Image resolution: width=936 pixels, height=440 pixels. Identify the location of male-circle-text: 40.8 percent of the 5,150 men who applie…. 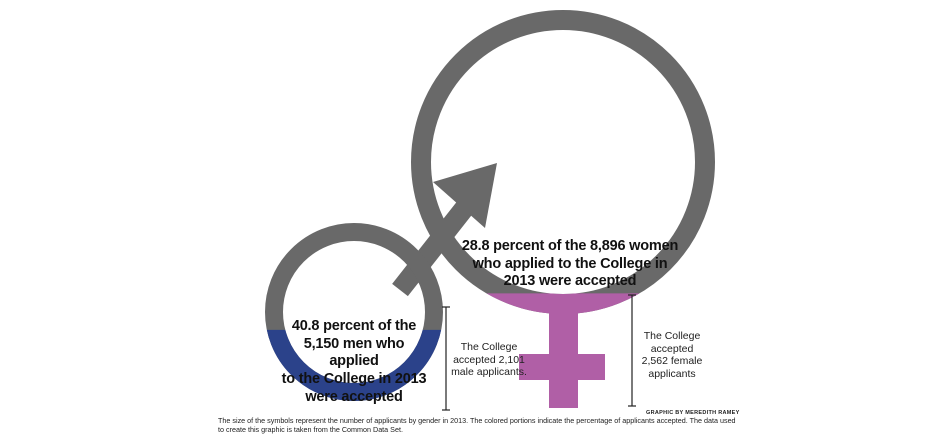
(354, 361).